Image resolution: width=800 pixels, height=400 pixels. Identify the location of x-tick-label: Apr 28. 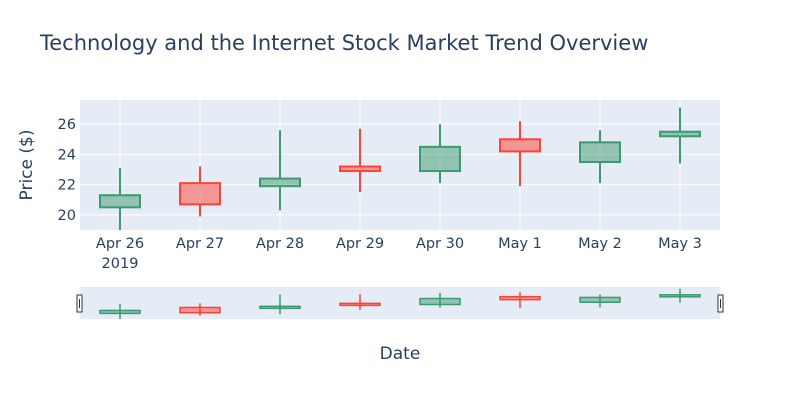
(280, 244).